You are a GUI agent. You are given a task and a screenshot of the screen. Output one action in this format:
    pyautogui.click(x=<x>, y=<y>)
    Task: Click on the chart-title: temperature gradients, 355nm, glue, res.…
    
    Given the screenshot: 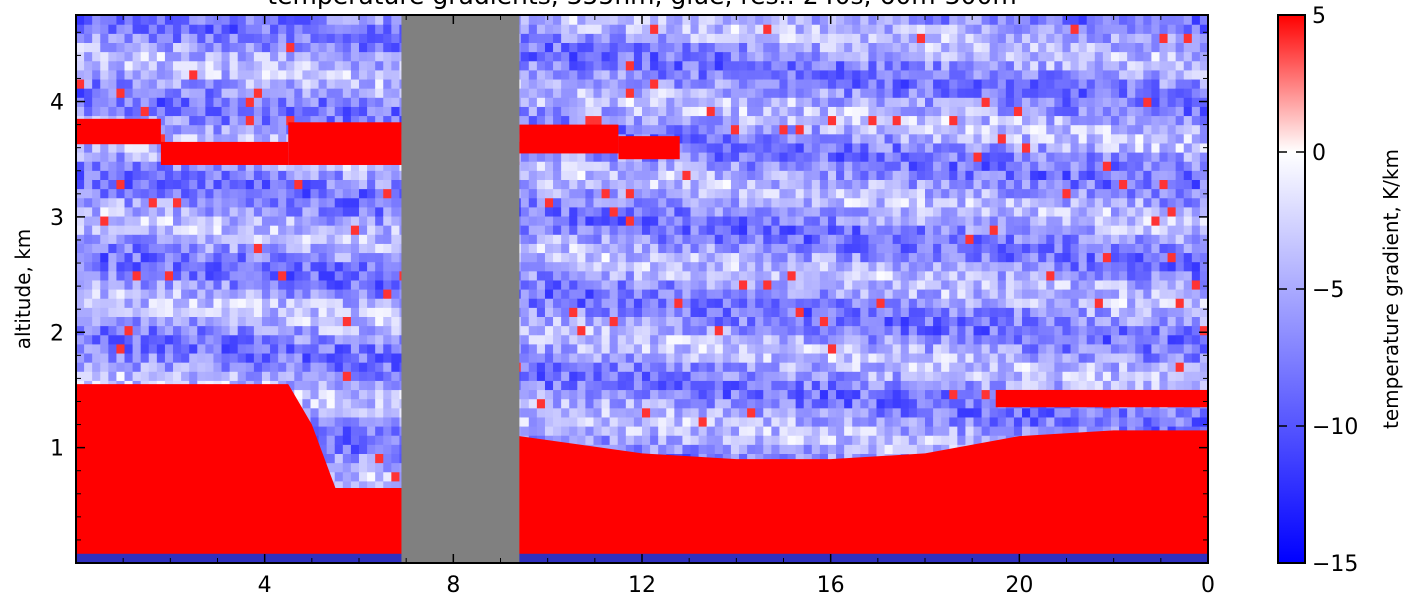 What is the action you would take?
    pyautogui.click(x=641, y=5)
    